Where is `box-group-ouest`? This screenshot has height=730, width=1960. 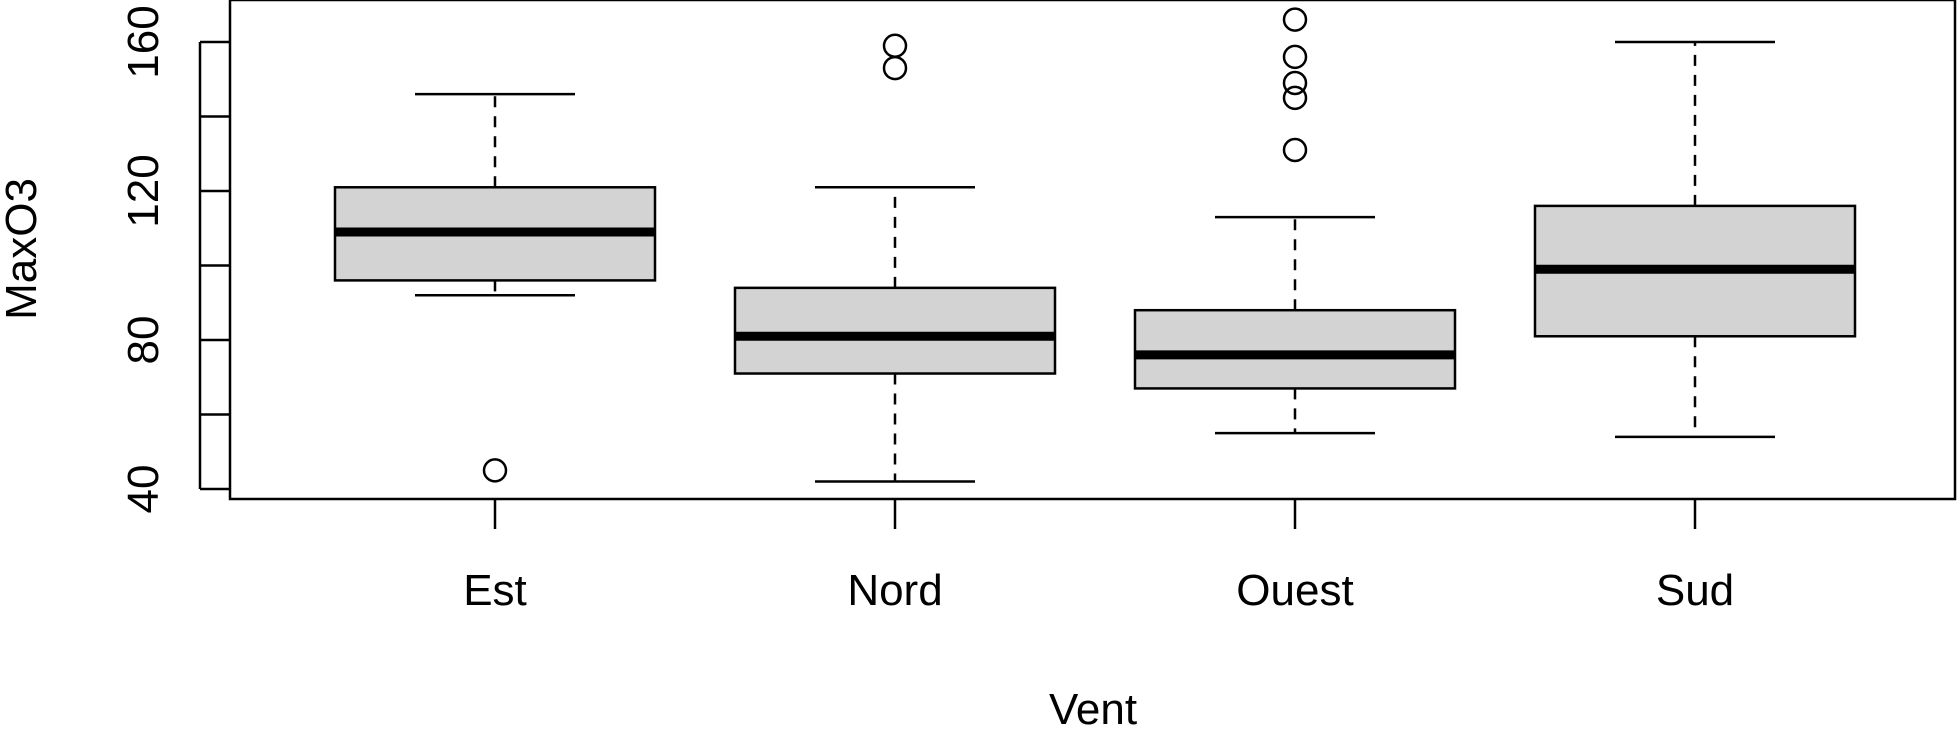 box-group-ouest is located at coordinates (1295, 221).